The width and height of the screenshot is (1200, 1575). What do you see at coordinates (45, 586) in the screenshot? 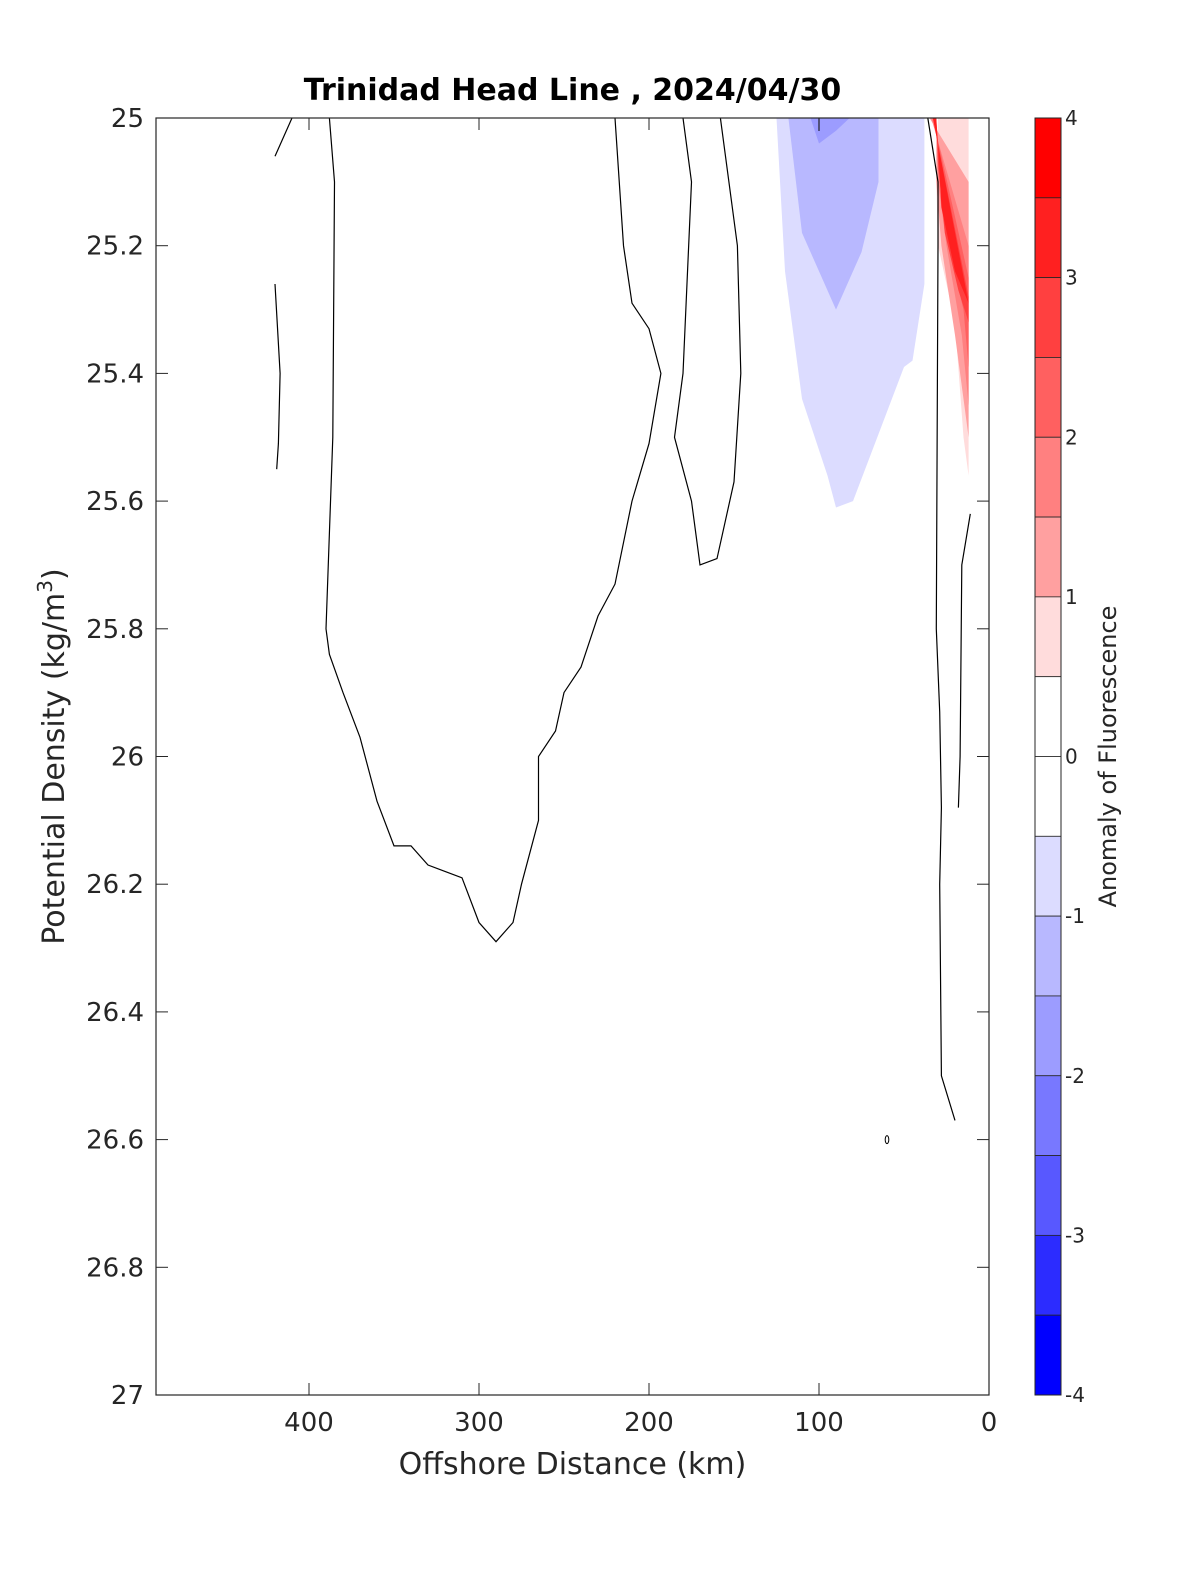
I see `y-axis-label-superscript: 3` at bounding box center [45, 586].